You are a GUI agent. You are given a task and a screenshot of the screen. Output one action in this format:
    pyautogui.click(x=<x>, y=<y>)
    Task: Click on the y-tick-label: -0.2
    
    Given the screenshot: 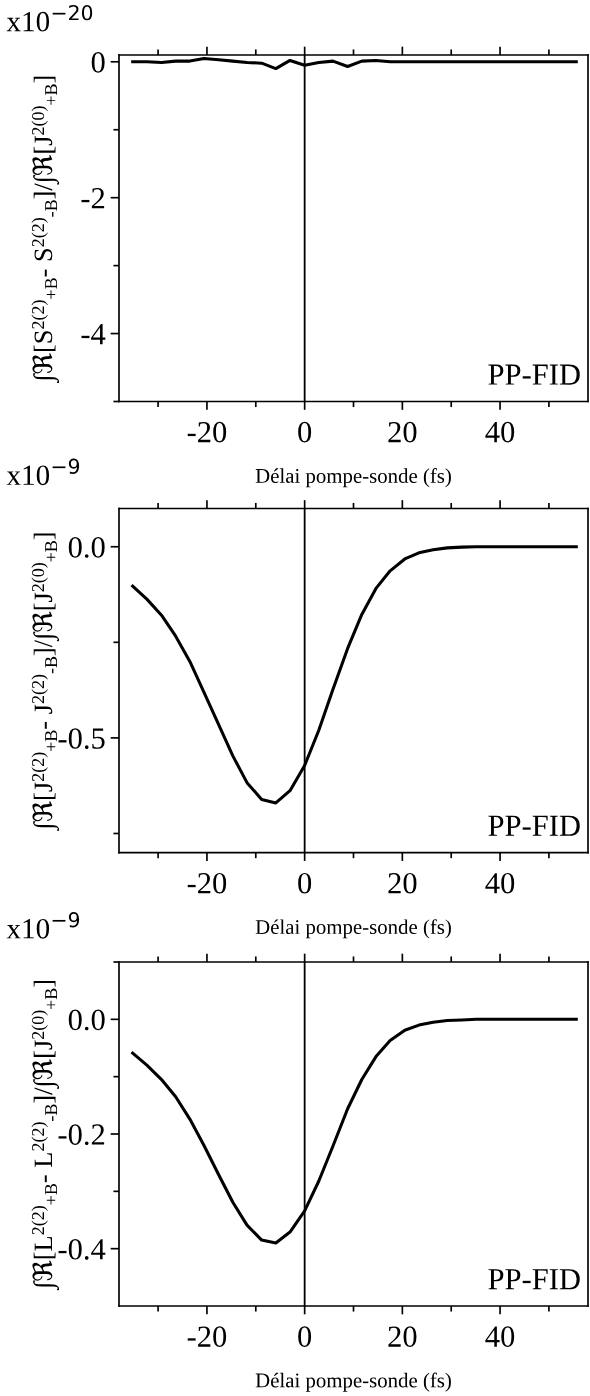 What is the action you would take?
    pyautogui.click(x=81, y=1135)
    